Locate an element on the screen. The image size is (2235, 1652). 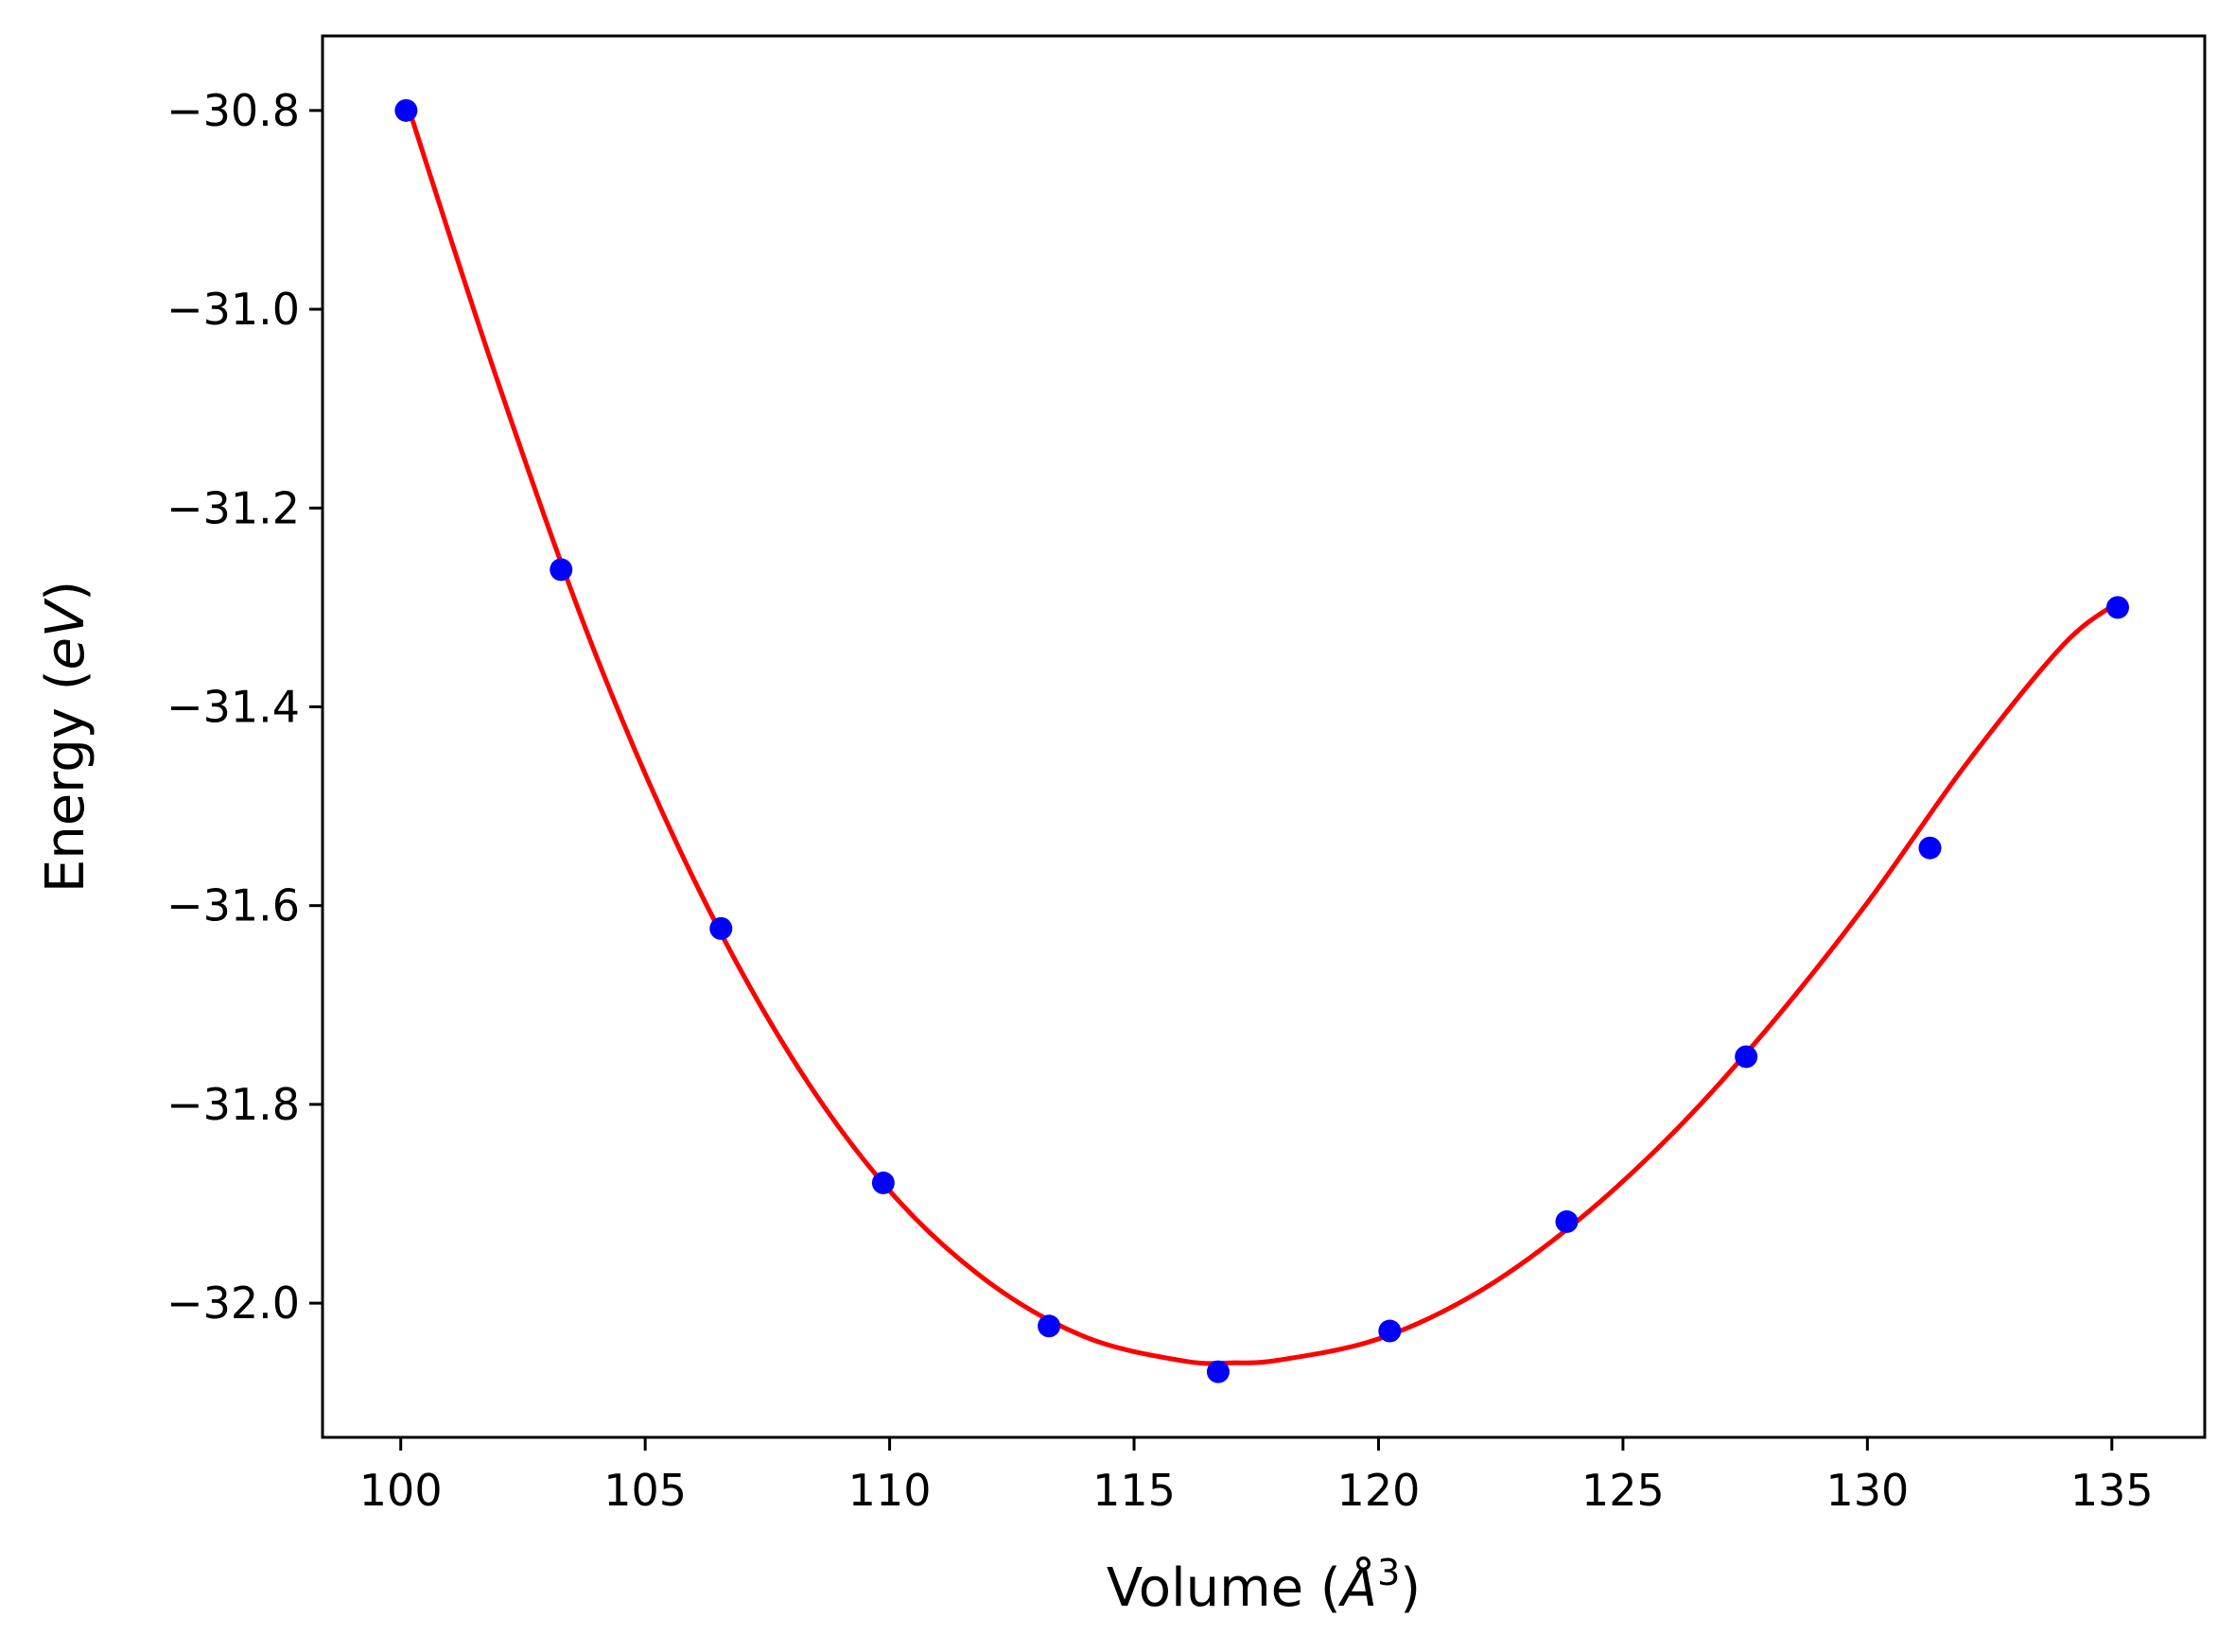
x-tick-label: 135 is located at coordinates (2112, 1491).